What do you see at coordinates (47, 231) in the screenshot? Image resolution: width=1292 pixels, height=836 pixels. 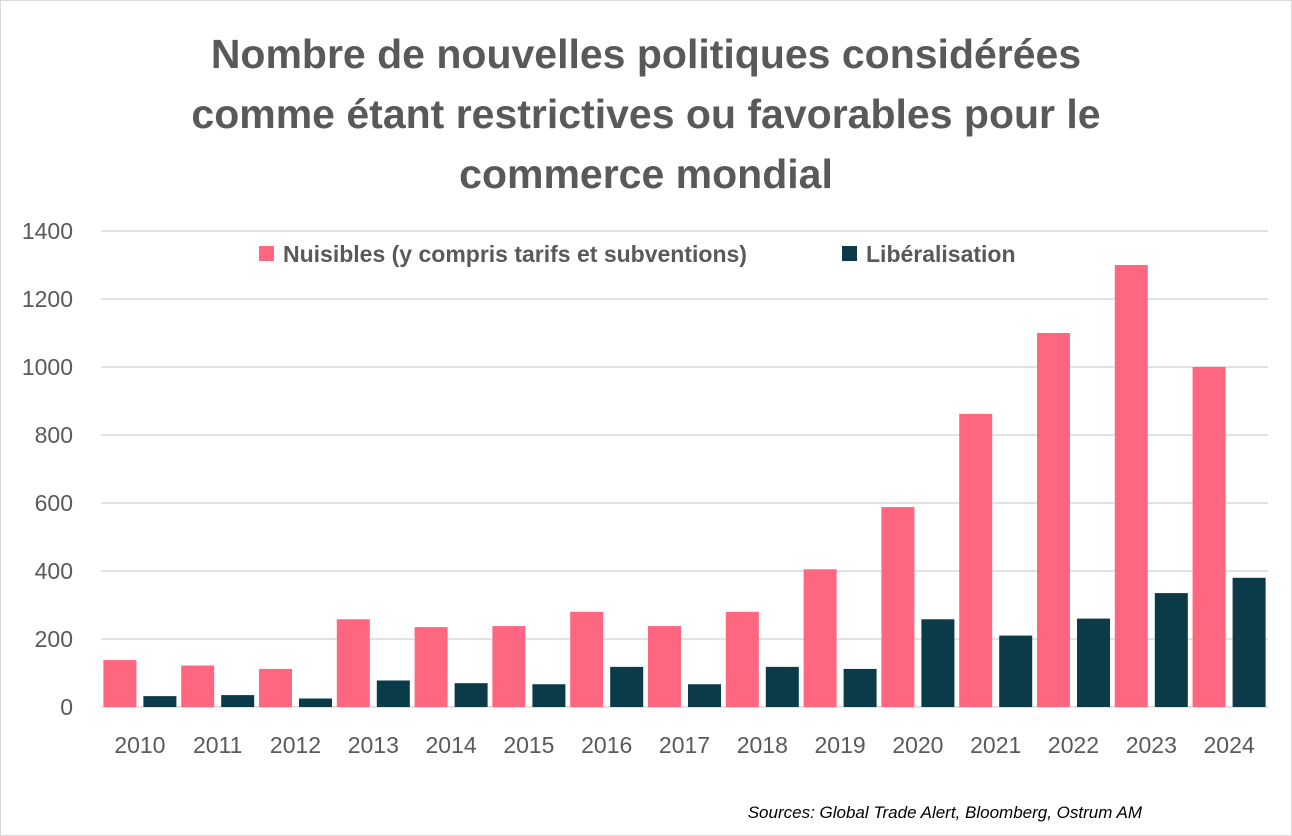 I see `y-tick-label: 1400` at bounding box center [47, 231].